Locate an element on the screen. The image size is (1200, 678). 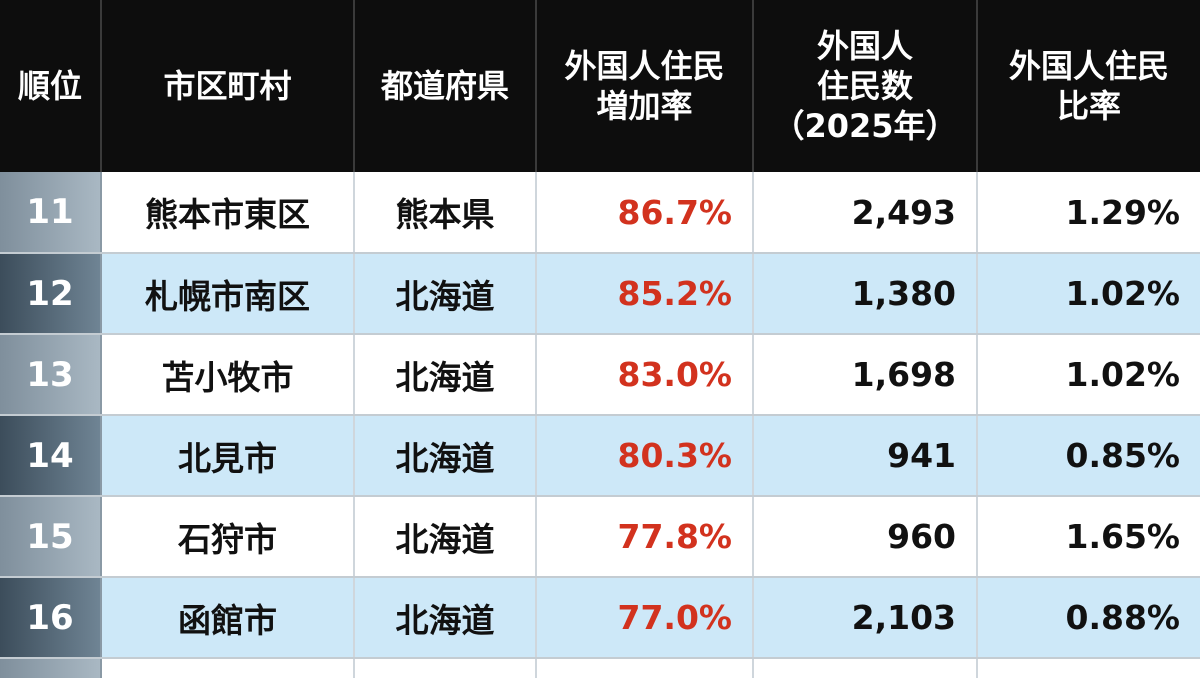
resident-ratio-cell: 0.88% is located at coordinates (1088, 618).